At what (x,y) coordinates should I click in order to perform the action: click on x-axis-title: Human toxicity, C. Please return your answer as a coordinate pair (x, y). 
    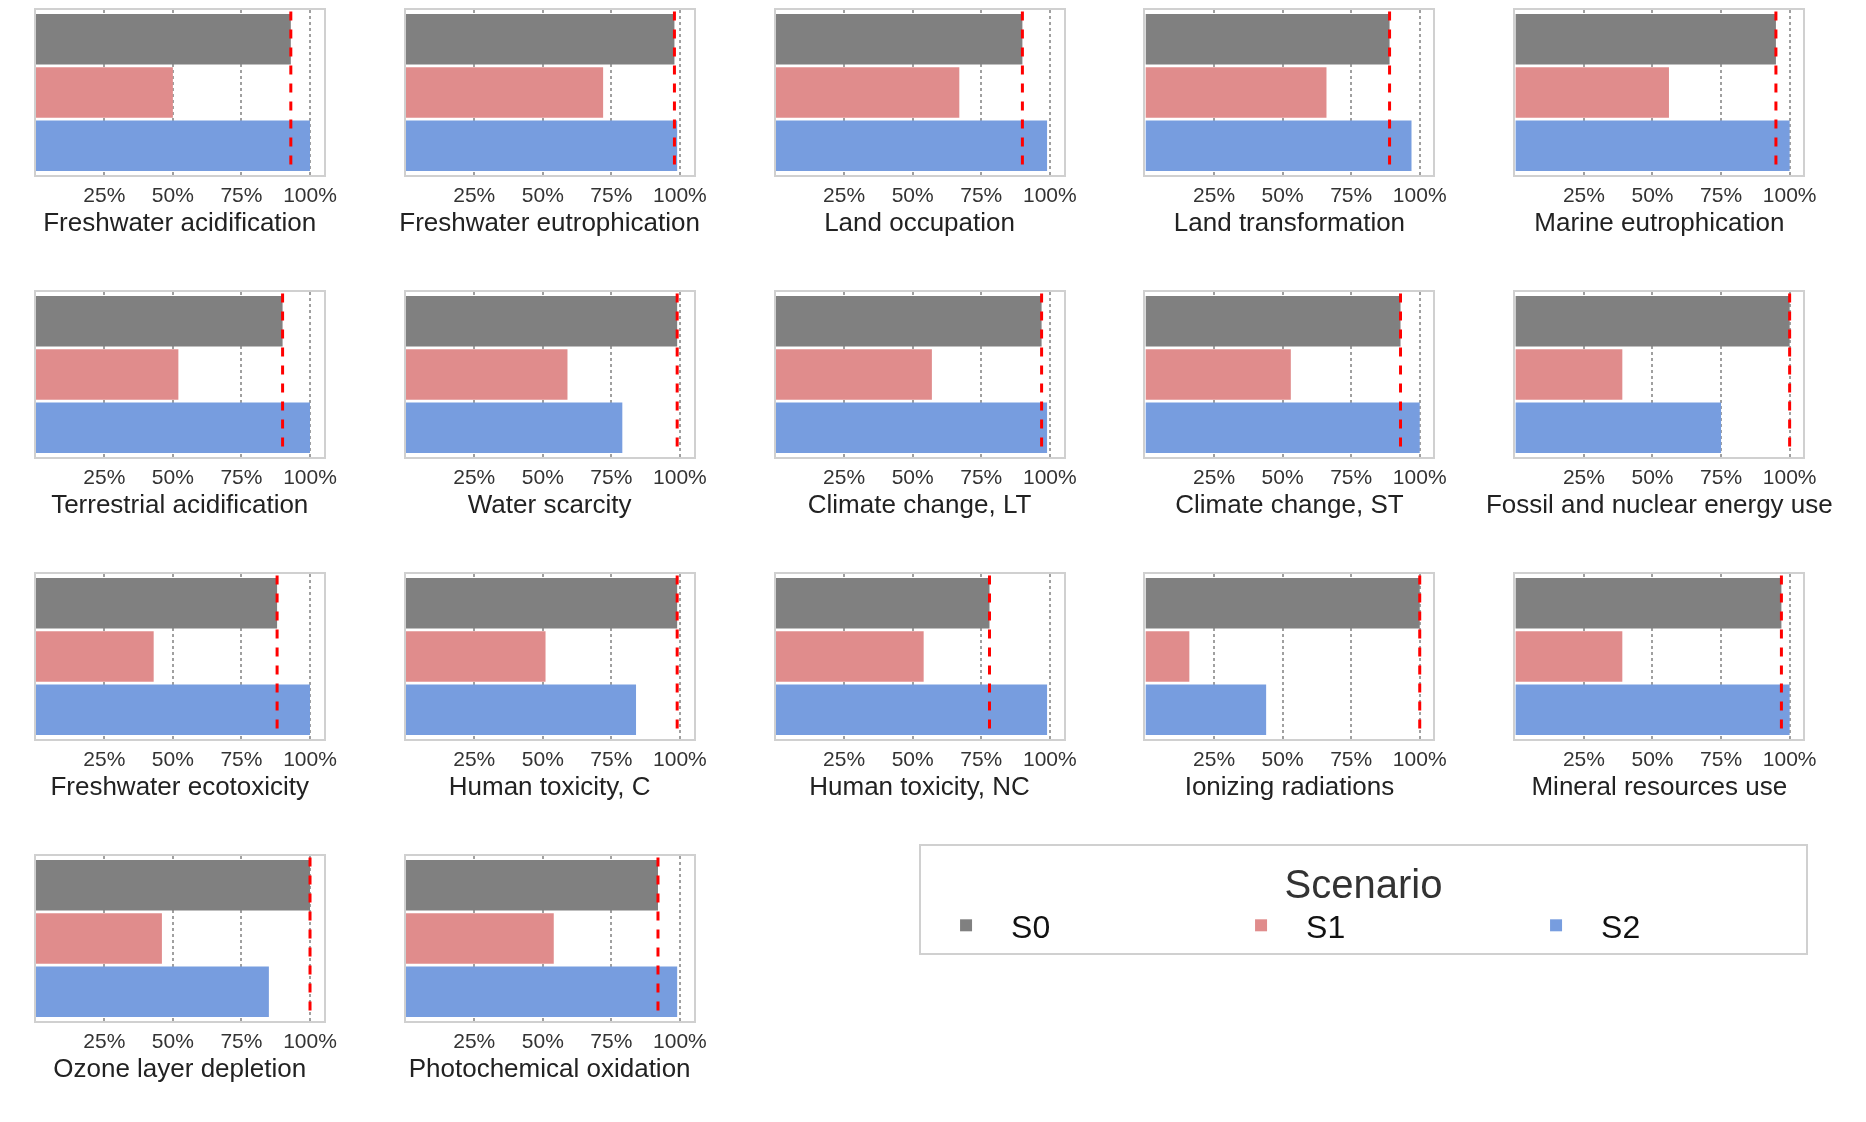
    Looking at the image, I should click on (549, 786).